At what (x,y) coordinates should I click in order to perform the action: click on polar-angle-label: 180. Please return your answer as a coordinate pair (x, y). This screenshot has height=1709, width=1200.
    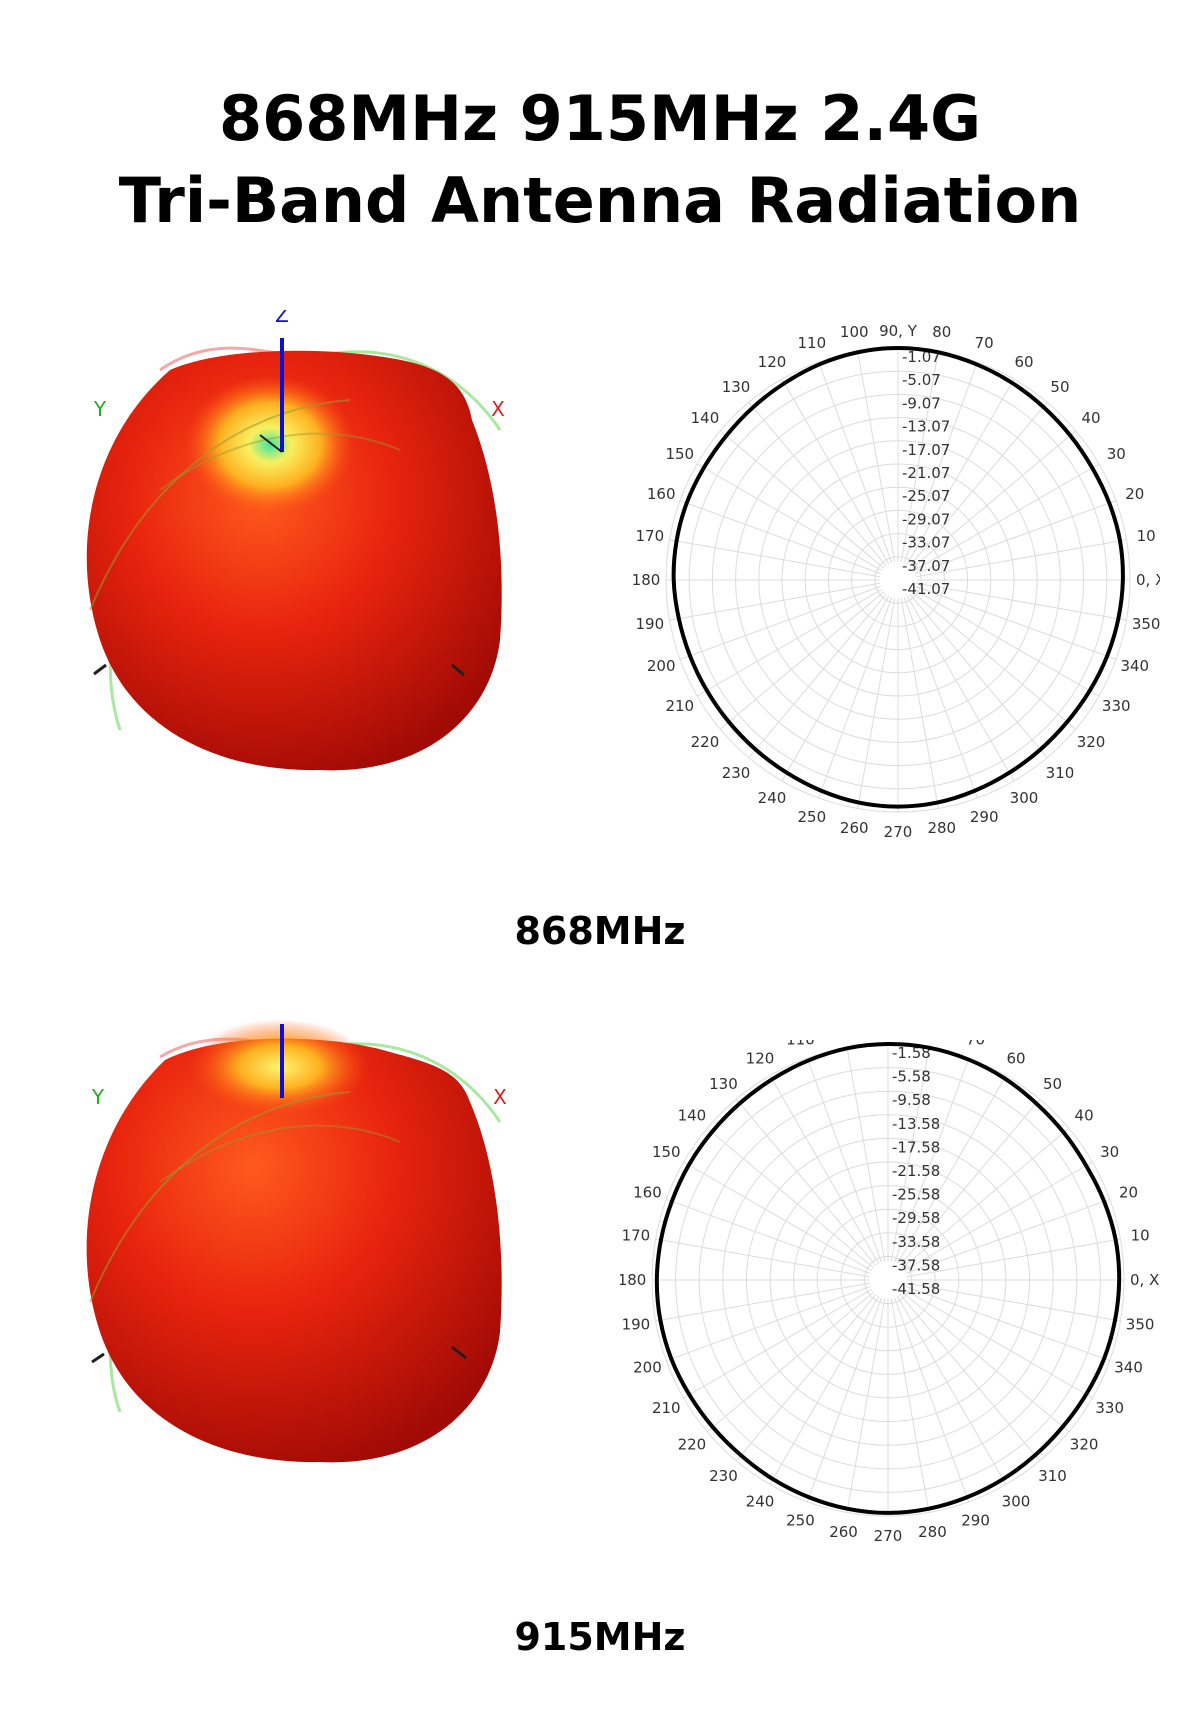
    Looking at the image, I should click on (646, 580).